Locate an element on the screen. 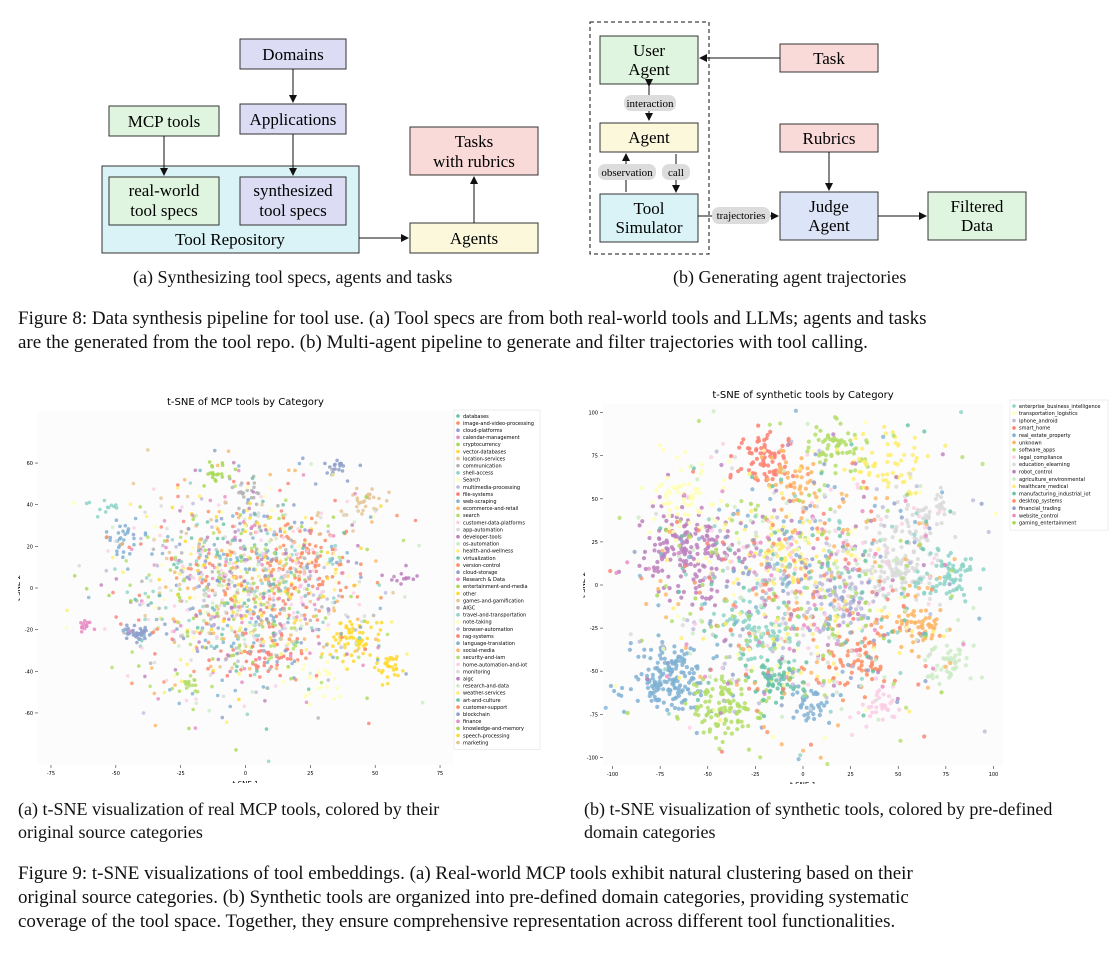  real-world-label-1: real-world is located at coordinates (164, 190).